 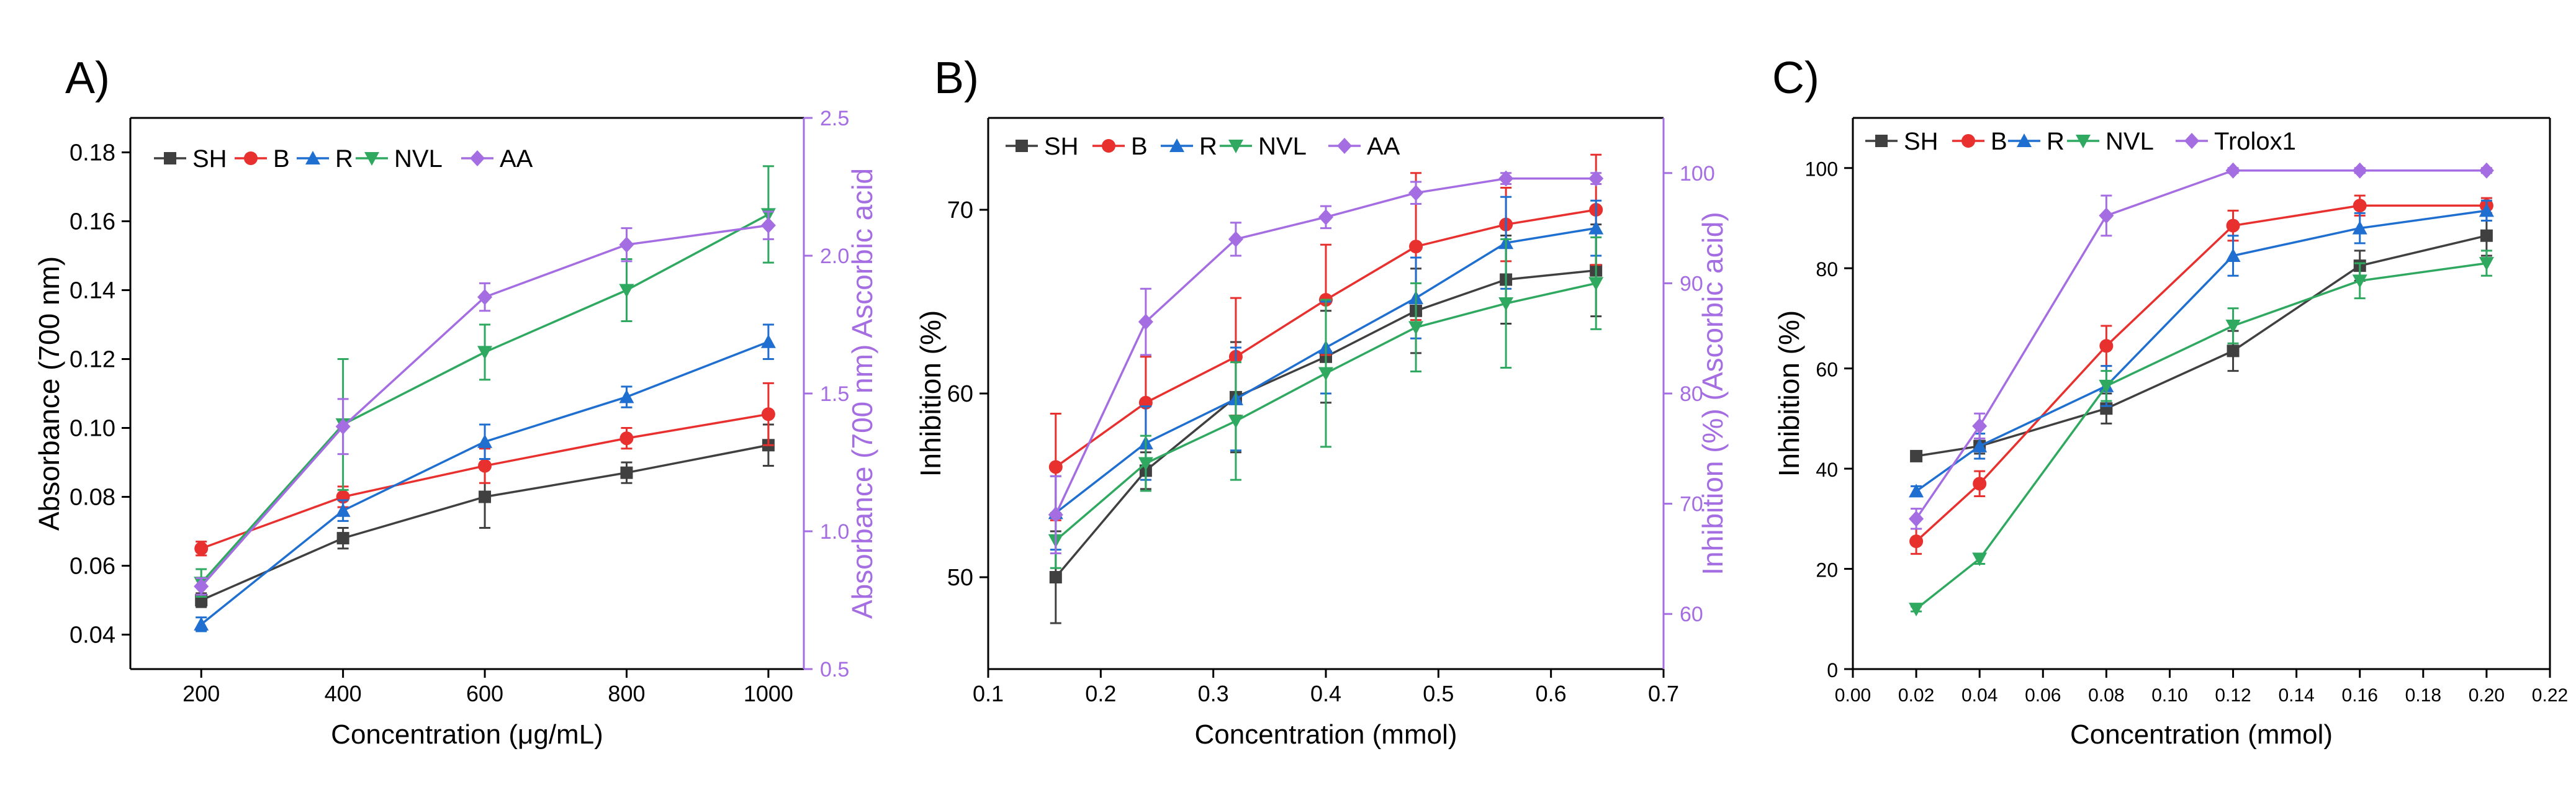 I want to click on y-tick-label: 50, so click(x=960, y=578).